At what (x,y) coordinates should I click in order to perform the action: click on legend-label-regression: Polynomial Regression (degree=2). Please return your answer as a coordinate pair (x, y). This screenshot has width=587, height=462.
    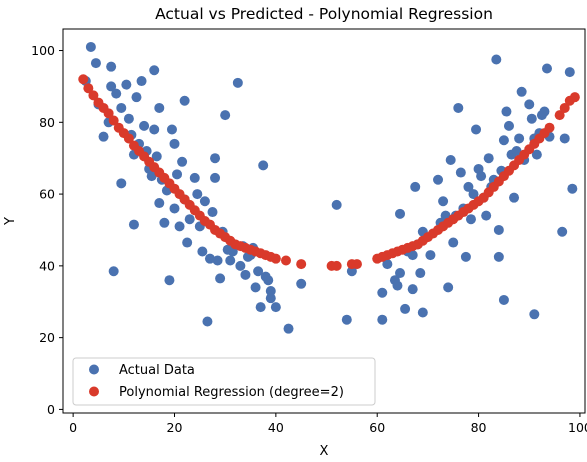
    Looking at the image, I should click on (231, 392).